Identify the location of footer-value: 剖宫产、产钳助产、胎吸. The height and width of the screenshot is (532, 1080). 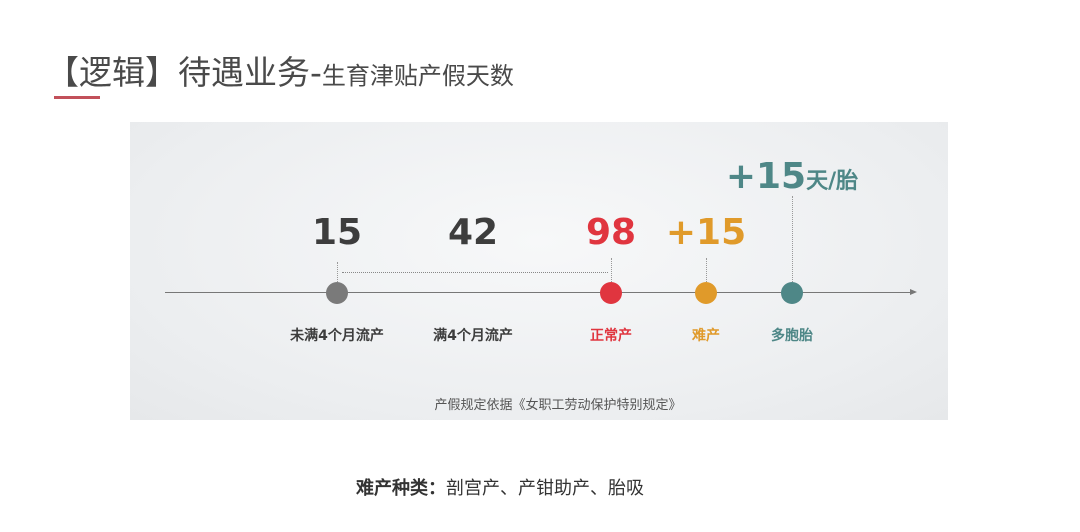
(545, 488).